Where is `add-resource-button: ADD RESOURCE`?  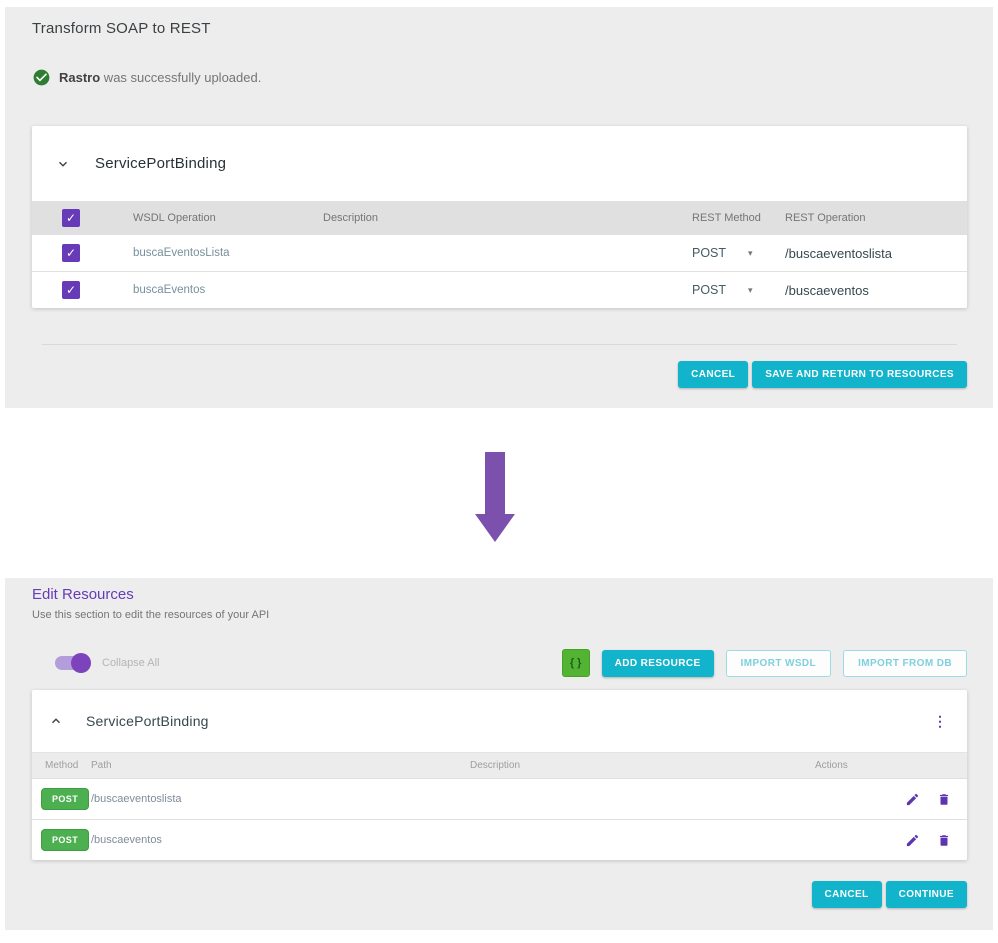 add-resource-button: ADD RESOURCE is located at coordinates (657, 663).